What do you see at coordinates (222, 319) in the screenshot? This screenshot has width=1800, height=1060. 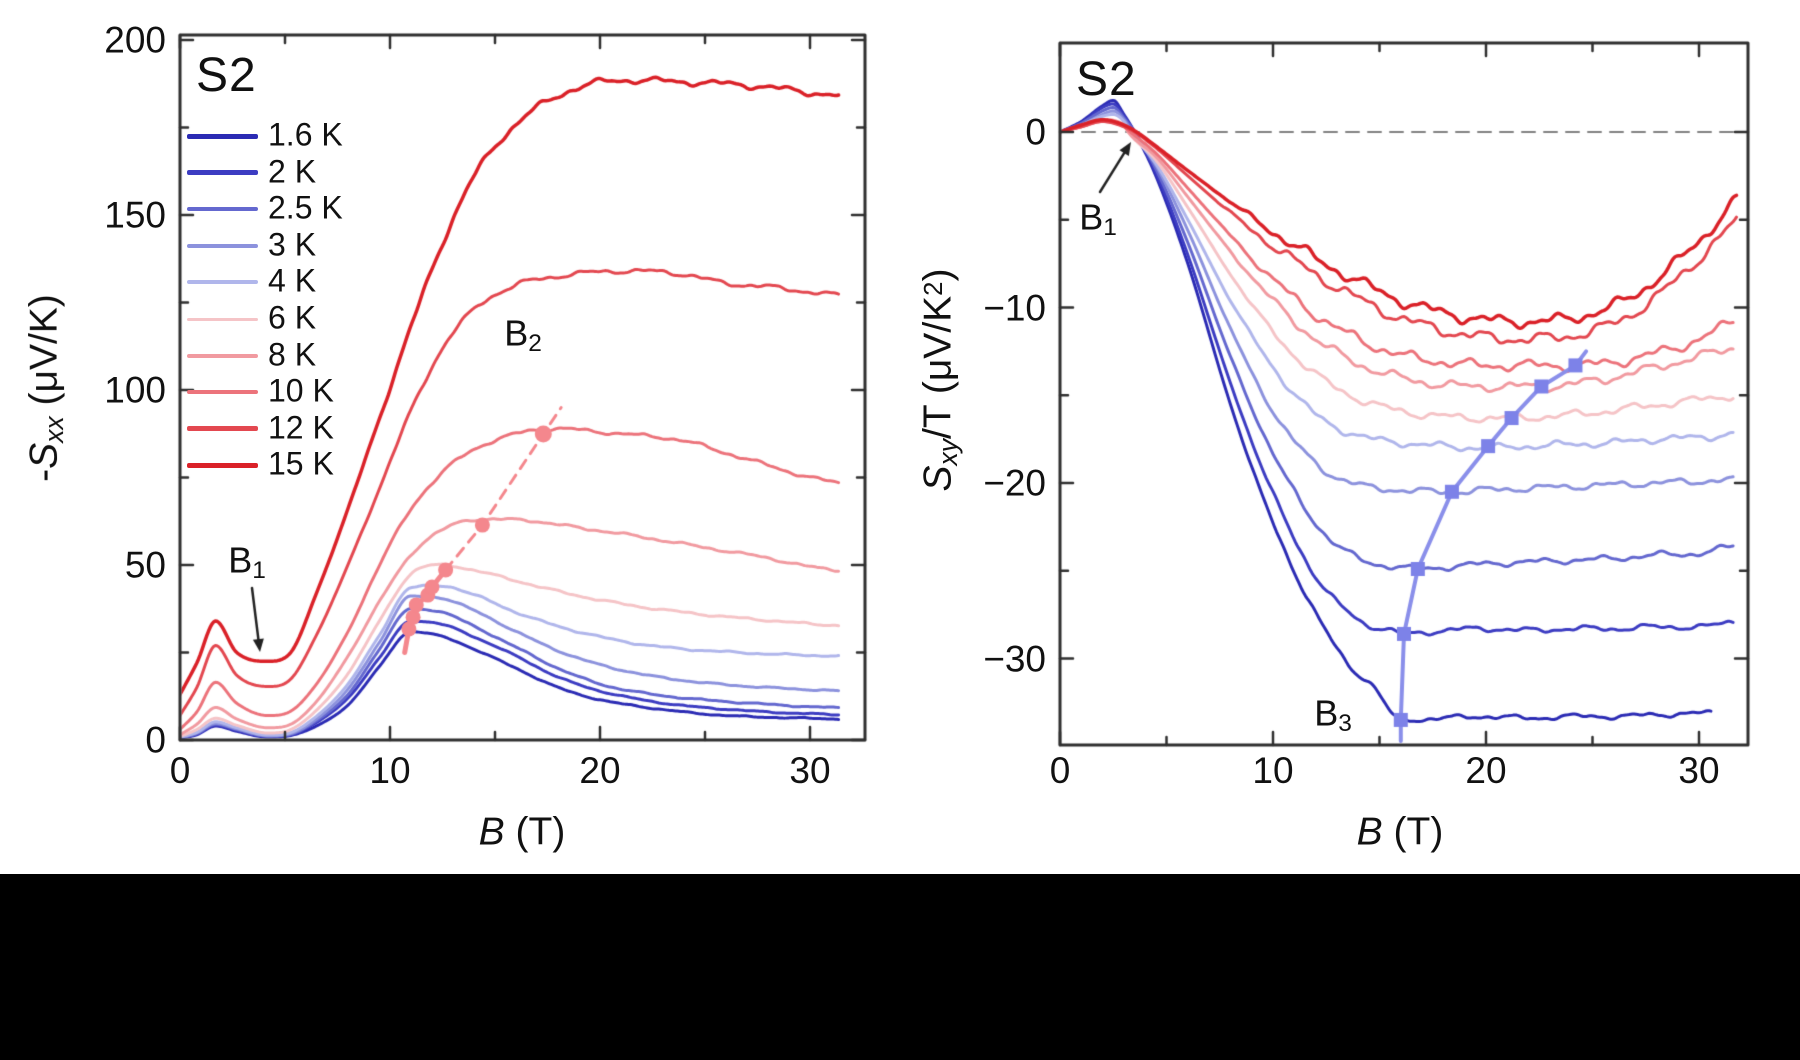 I see `legend-swatch-6K` at bounding box center [222, 319].